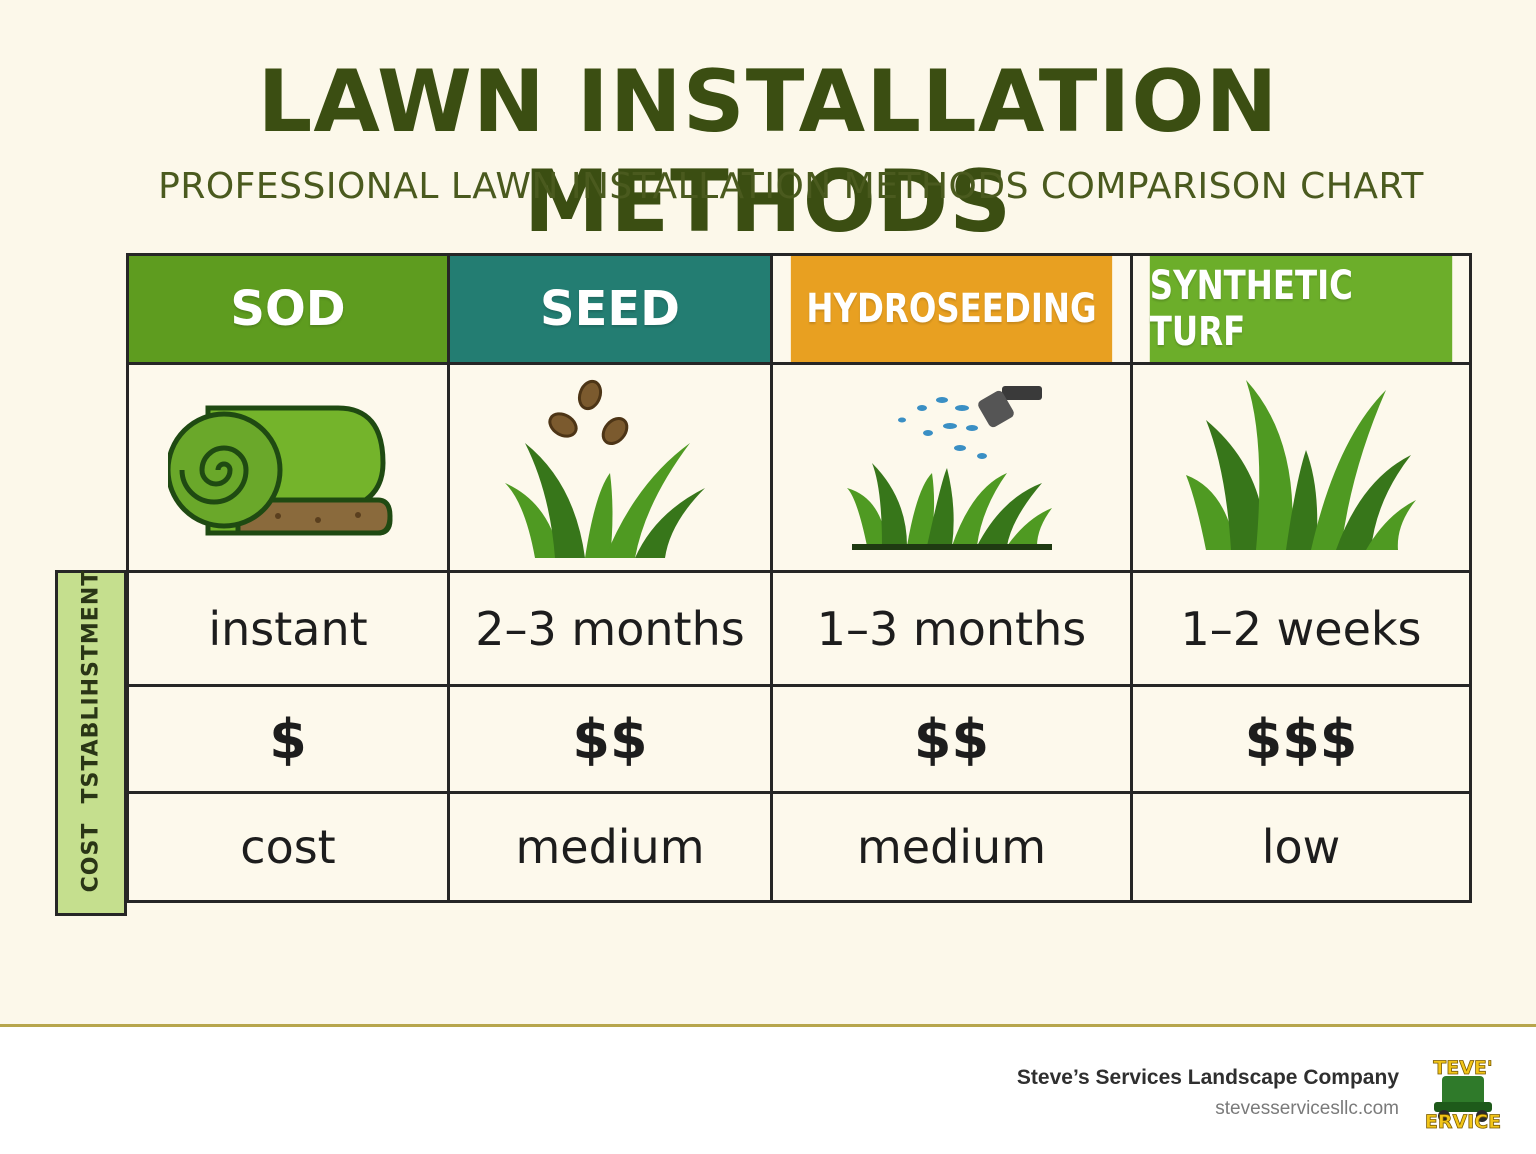 The image size is (1536, 1154). Describe the element at coordinates (951, 739) in the screenshot. I see `price-hydroseeding: $$` at that location.